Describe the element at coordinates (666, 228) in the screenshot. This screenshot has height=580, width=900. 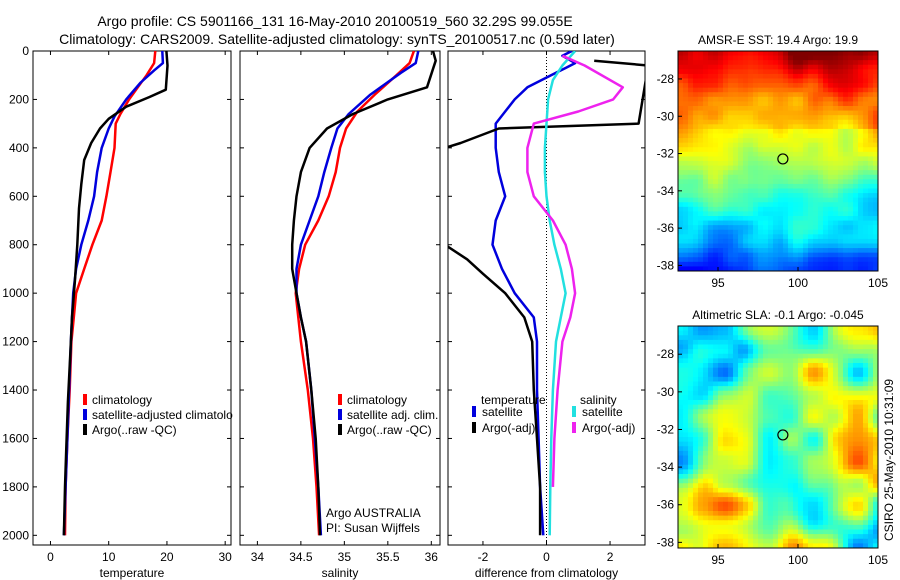
I see `sst-map-ytick-label: -36` at that location.